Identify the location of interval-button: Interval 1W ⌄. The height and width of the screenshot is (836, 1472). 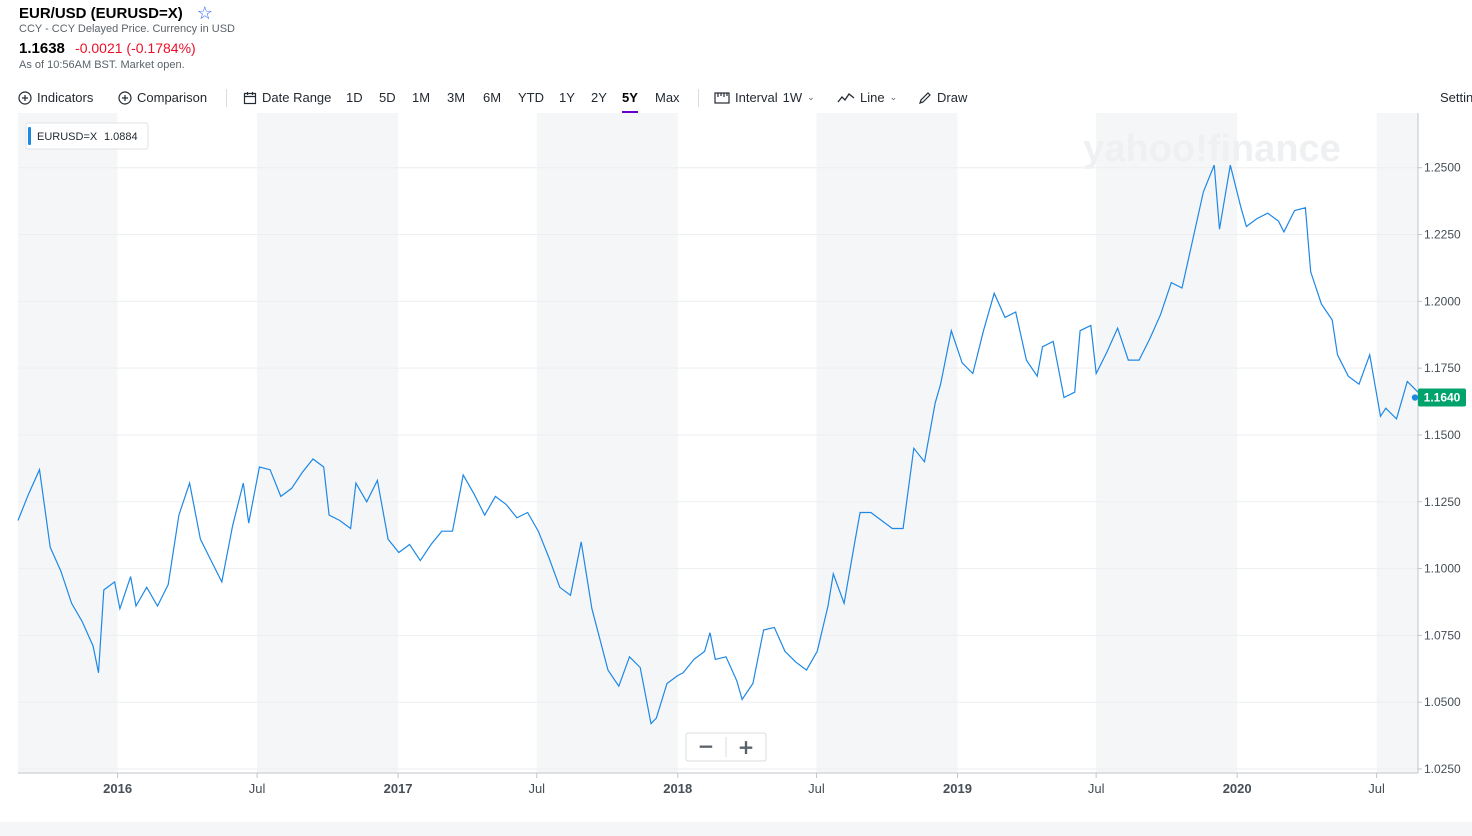
(764, 97).